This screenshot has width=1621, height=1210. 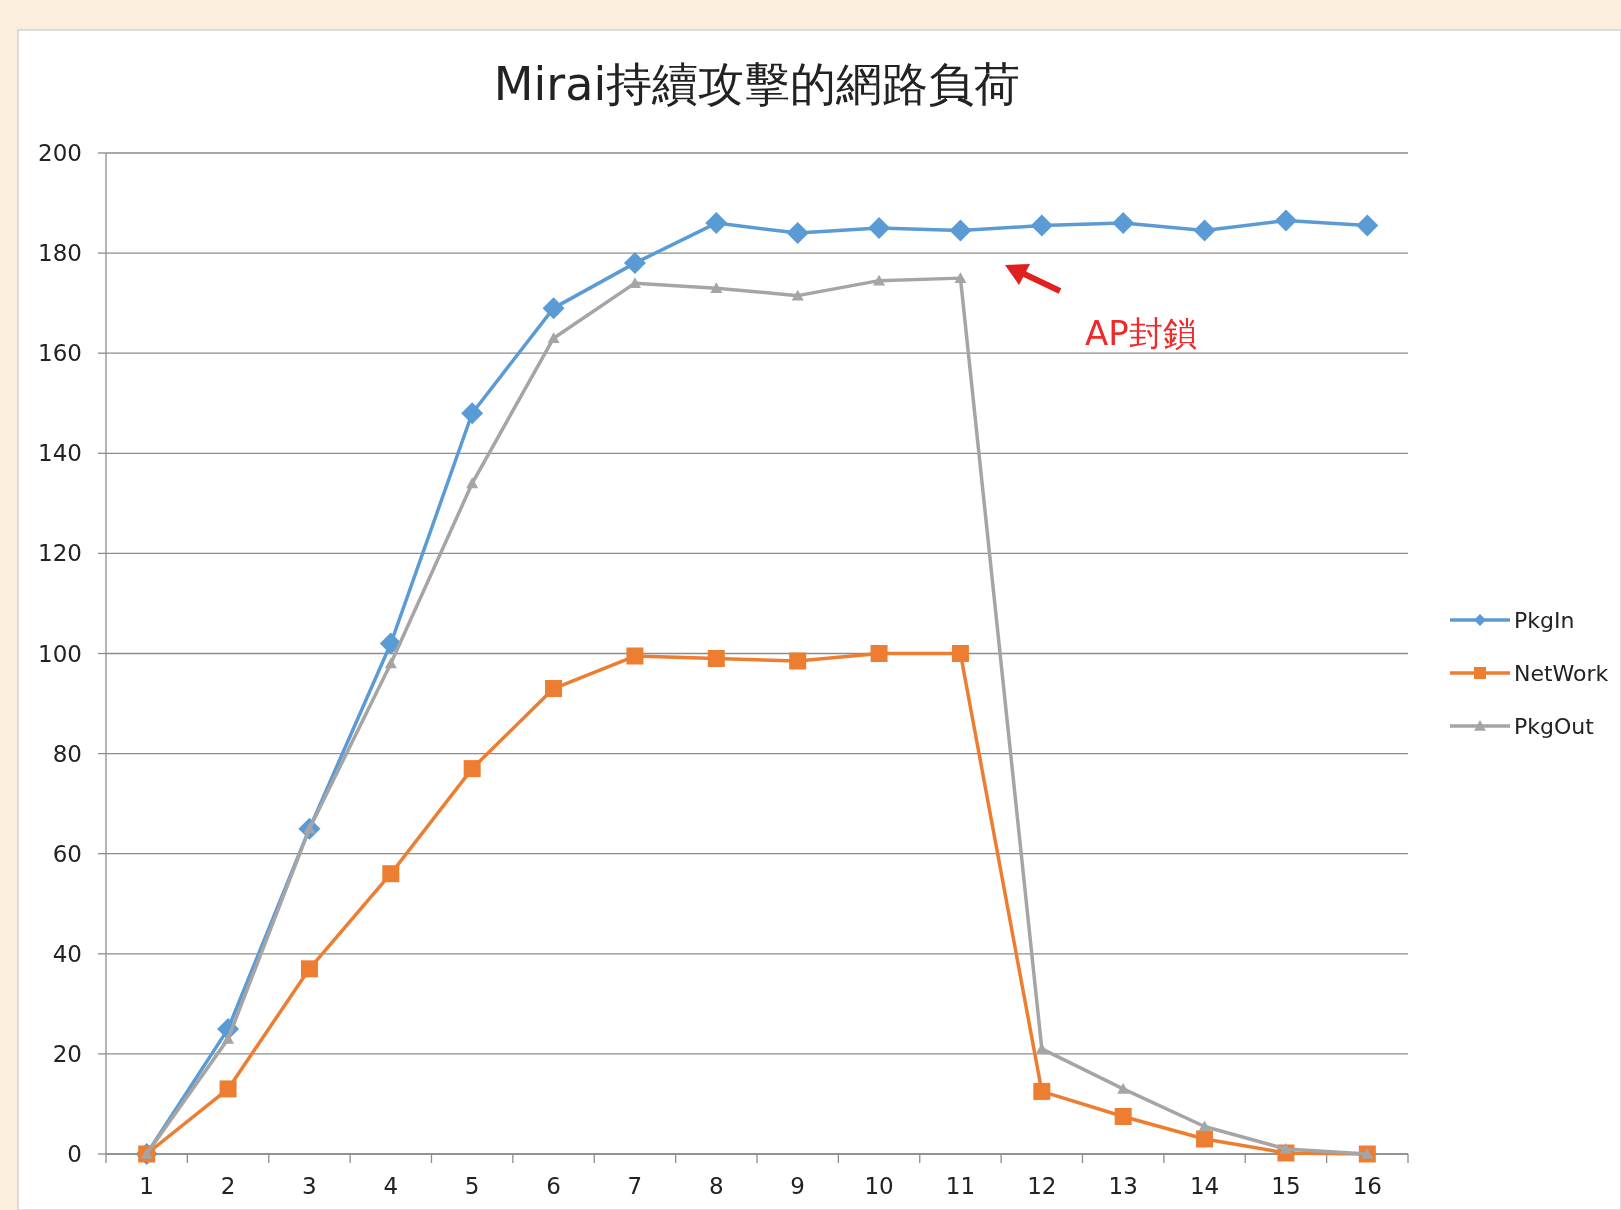 I want to click on y-tick-label: 40, so click(x=67, y=953).